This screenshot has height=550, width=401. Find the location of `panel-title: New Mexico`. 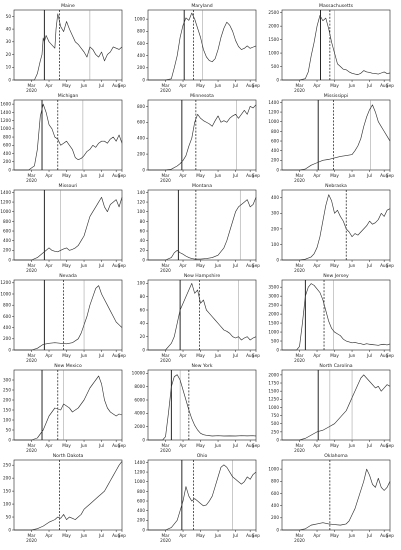

panel-title: New Mexico is located at coordinates (68, 366).